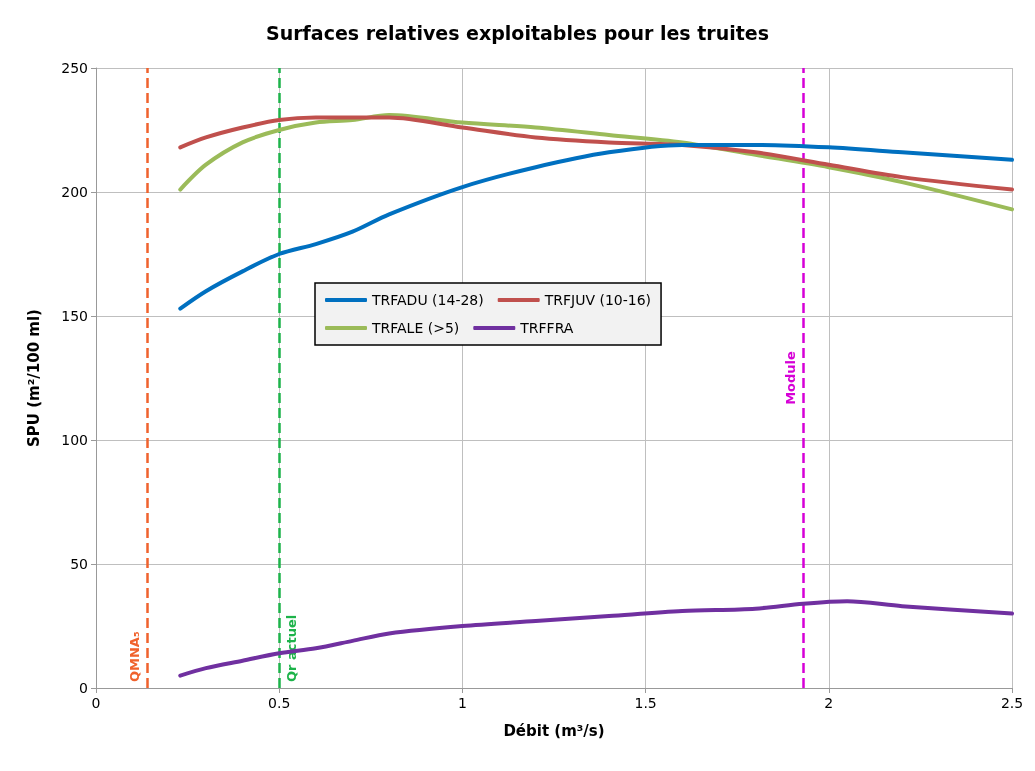 The width and height of the screenshot is (1035, 771). Describe the element at coordinates (1012, 703) in the screenshot. I see `x-tick-label: 2.5` at that location.